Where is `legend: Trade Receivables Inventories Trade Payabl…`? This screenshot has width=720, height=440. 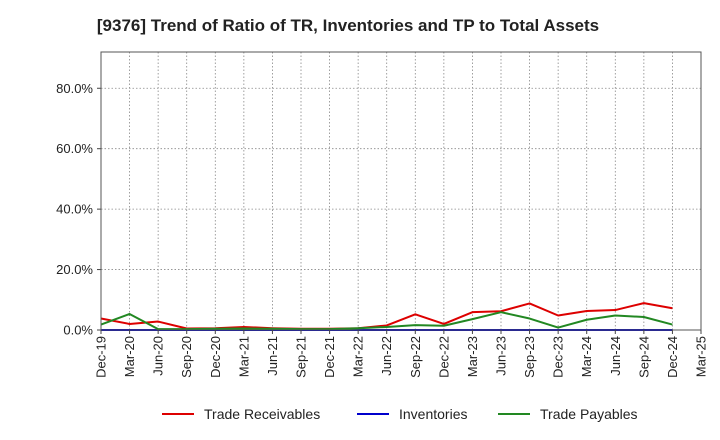 legend: Trade Receivables Inventories Trade Payabl… is located at coordinates (400, 414).